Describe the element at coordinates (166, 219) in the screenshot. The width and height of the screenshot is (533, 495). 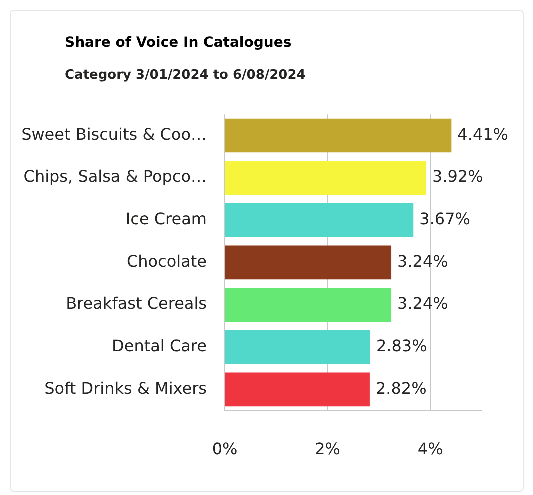
I see `y-tick-label: Ice Cream` at that location.